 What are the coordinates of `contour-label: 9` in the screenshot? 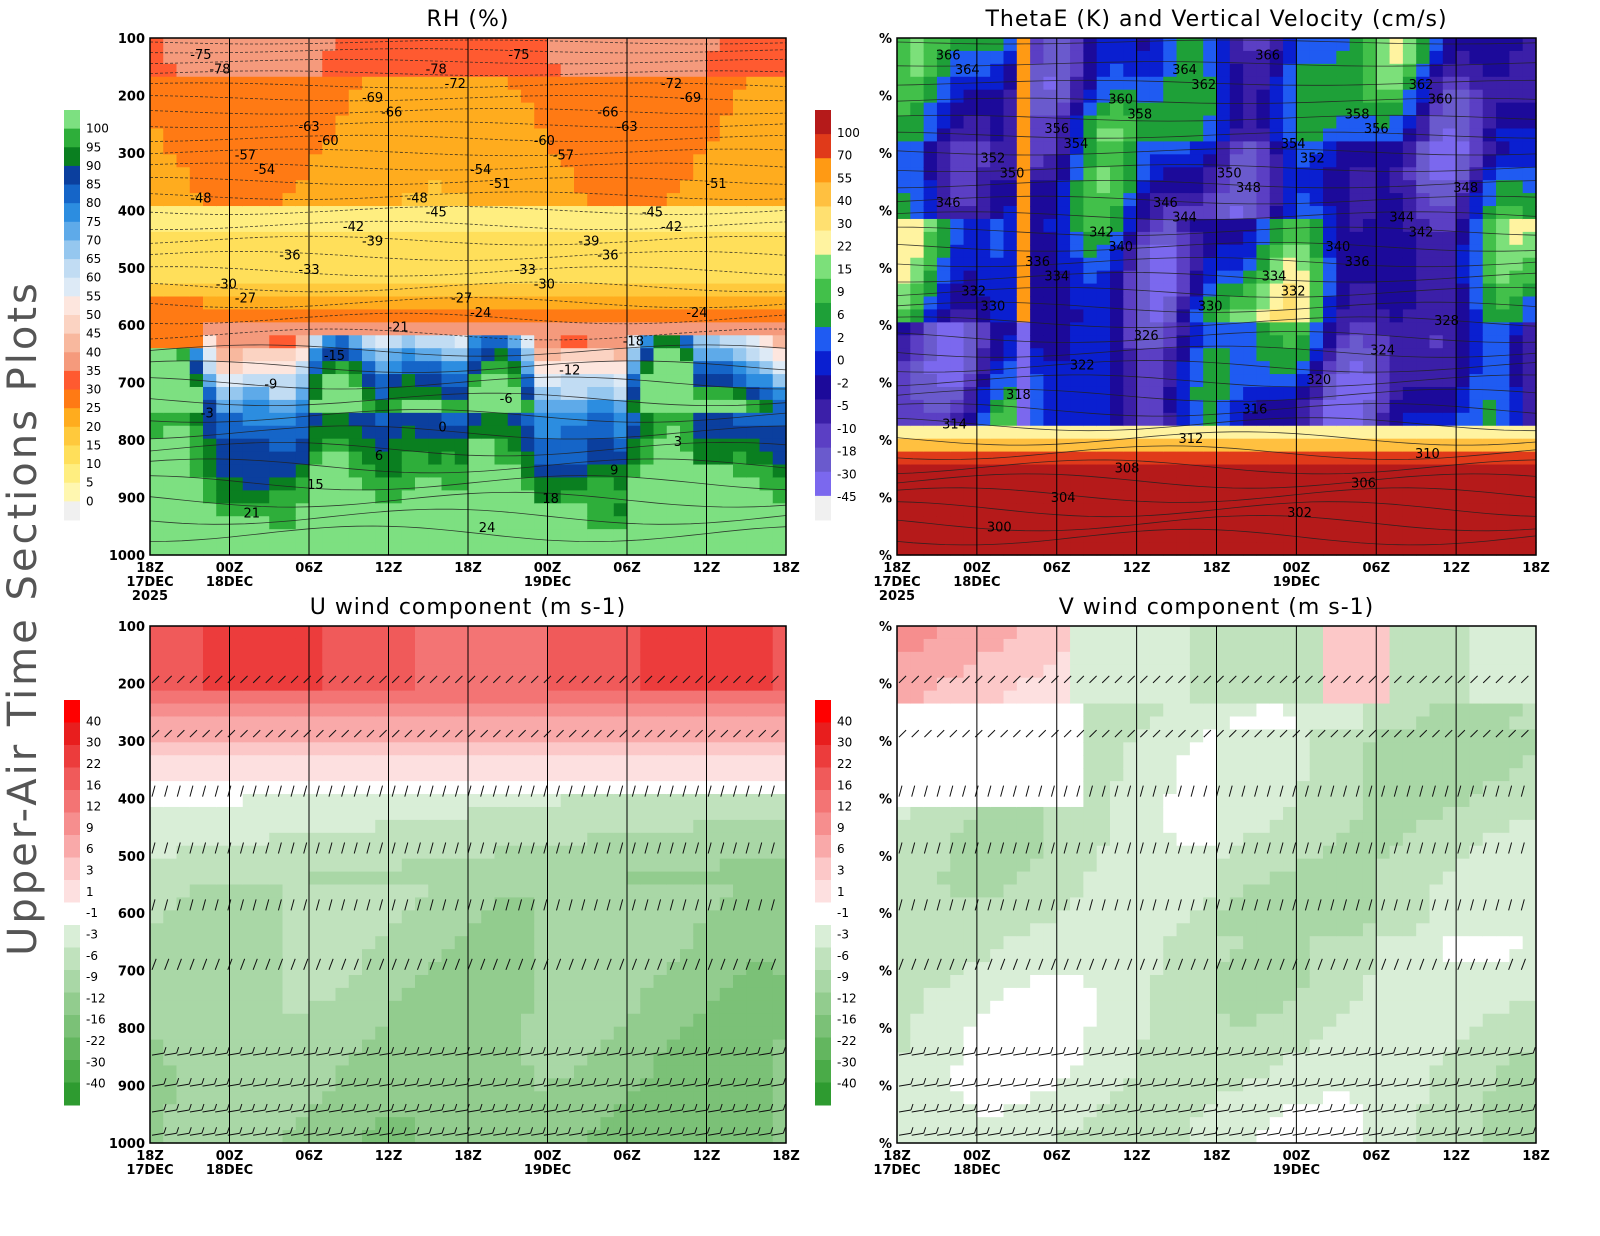 It's located at (614, 471).